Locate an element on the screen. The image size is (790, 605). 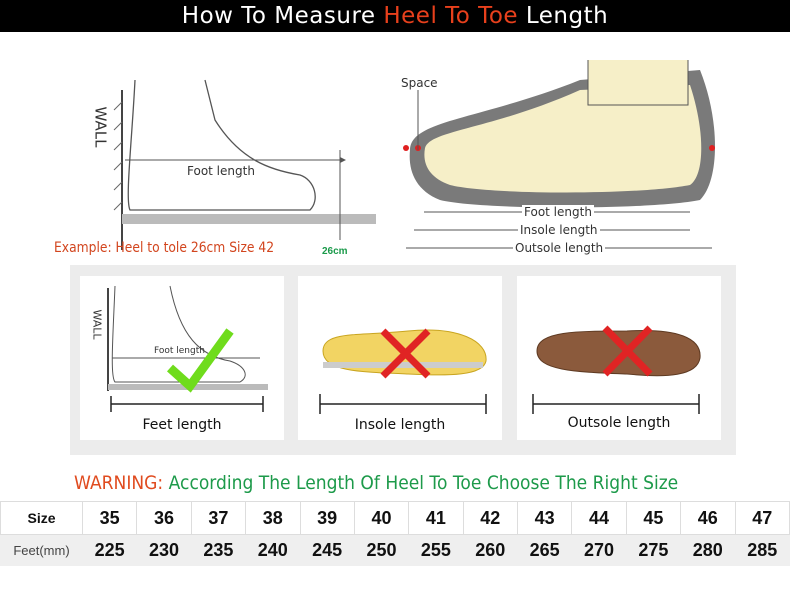
size-cell: 45 is located at coordinates (653, 518).